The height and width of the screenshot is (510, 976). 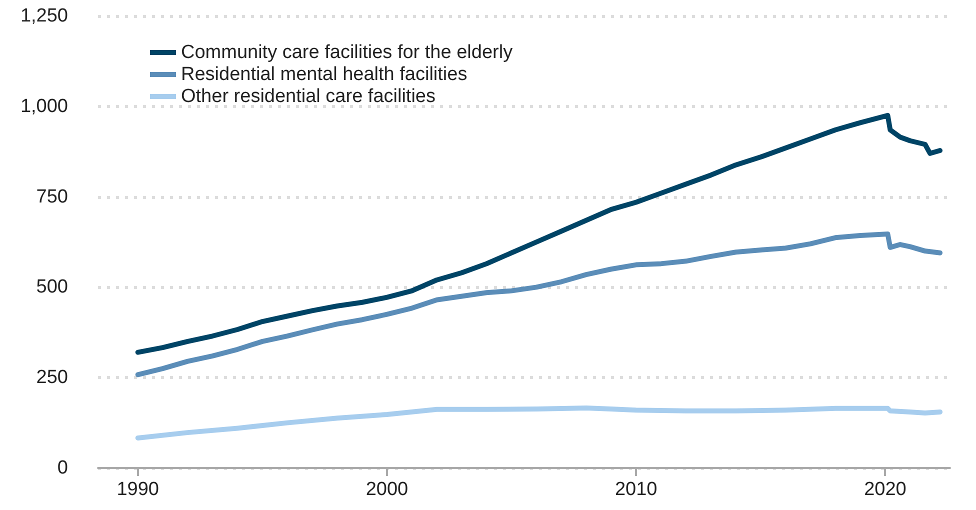 What do you see at coordinates (52, 197) in the screenshot?
I see `y-tick-label: 750` at bounding box center [52, 197].